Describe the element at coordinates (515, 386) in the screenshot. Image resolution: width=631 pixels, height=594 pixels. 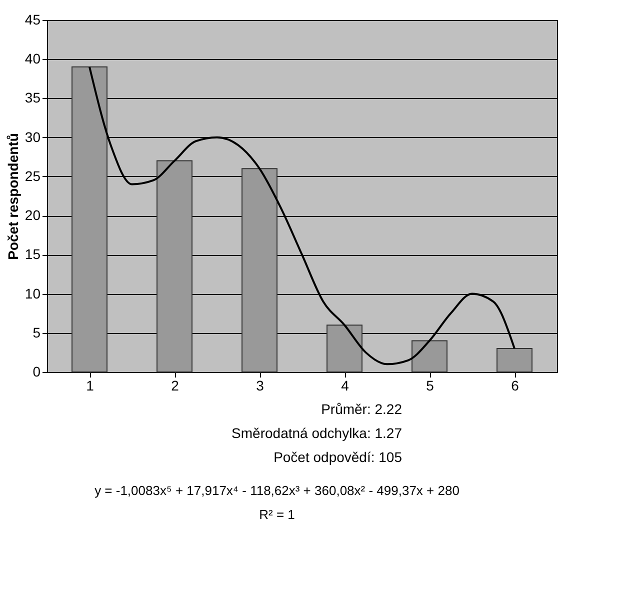
I see `x-tick-label: 6` at that location.